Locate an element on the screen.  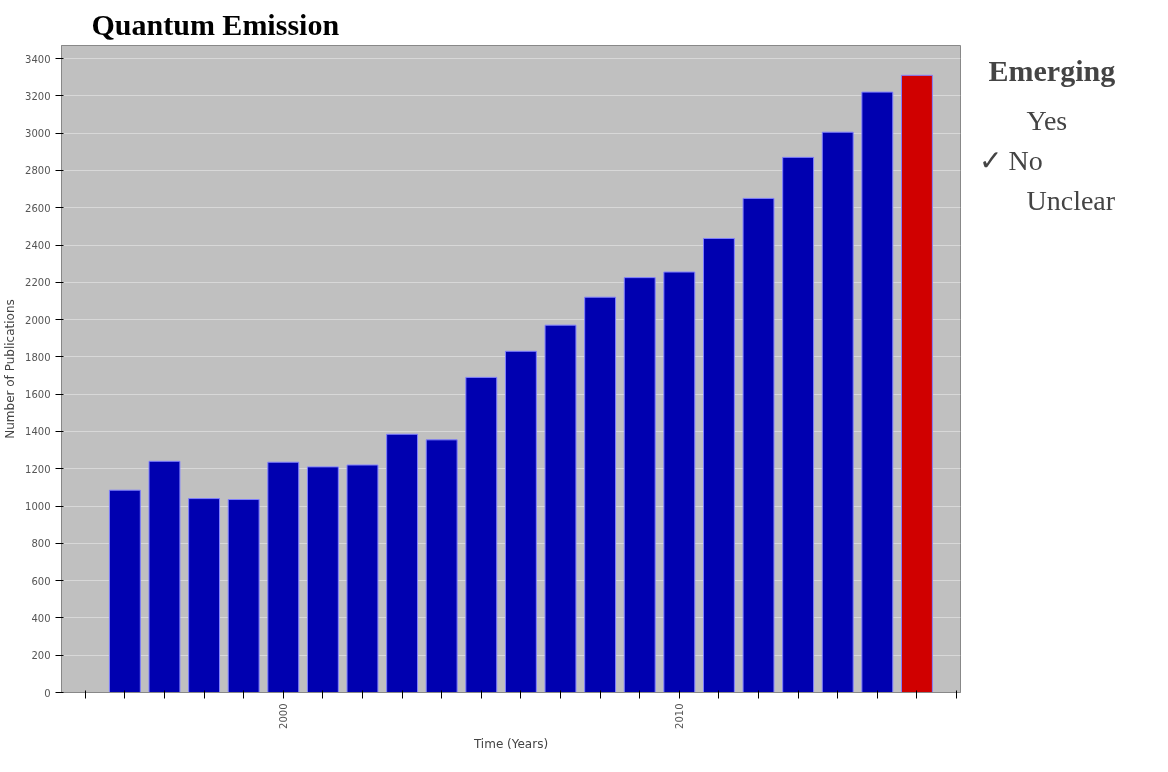
y-tick-label: 0 is located at coordinates (47, 693).